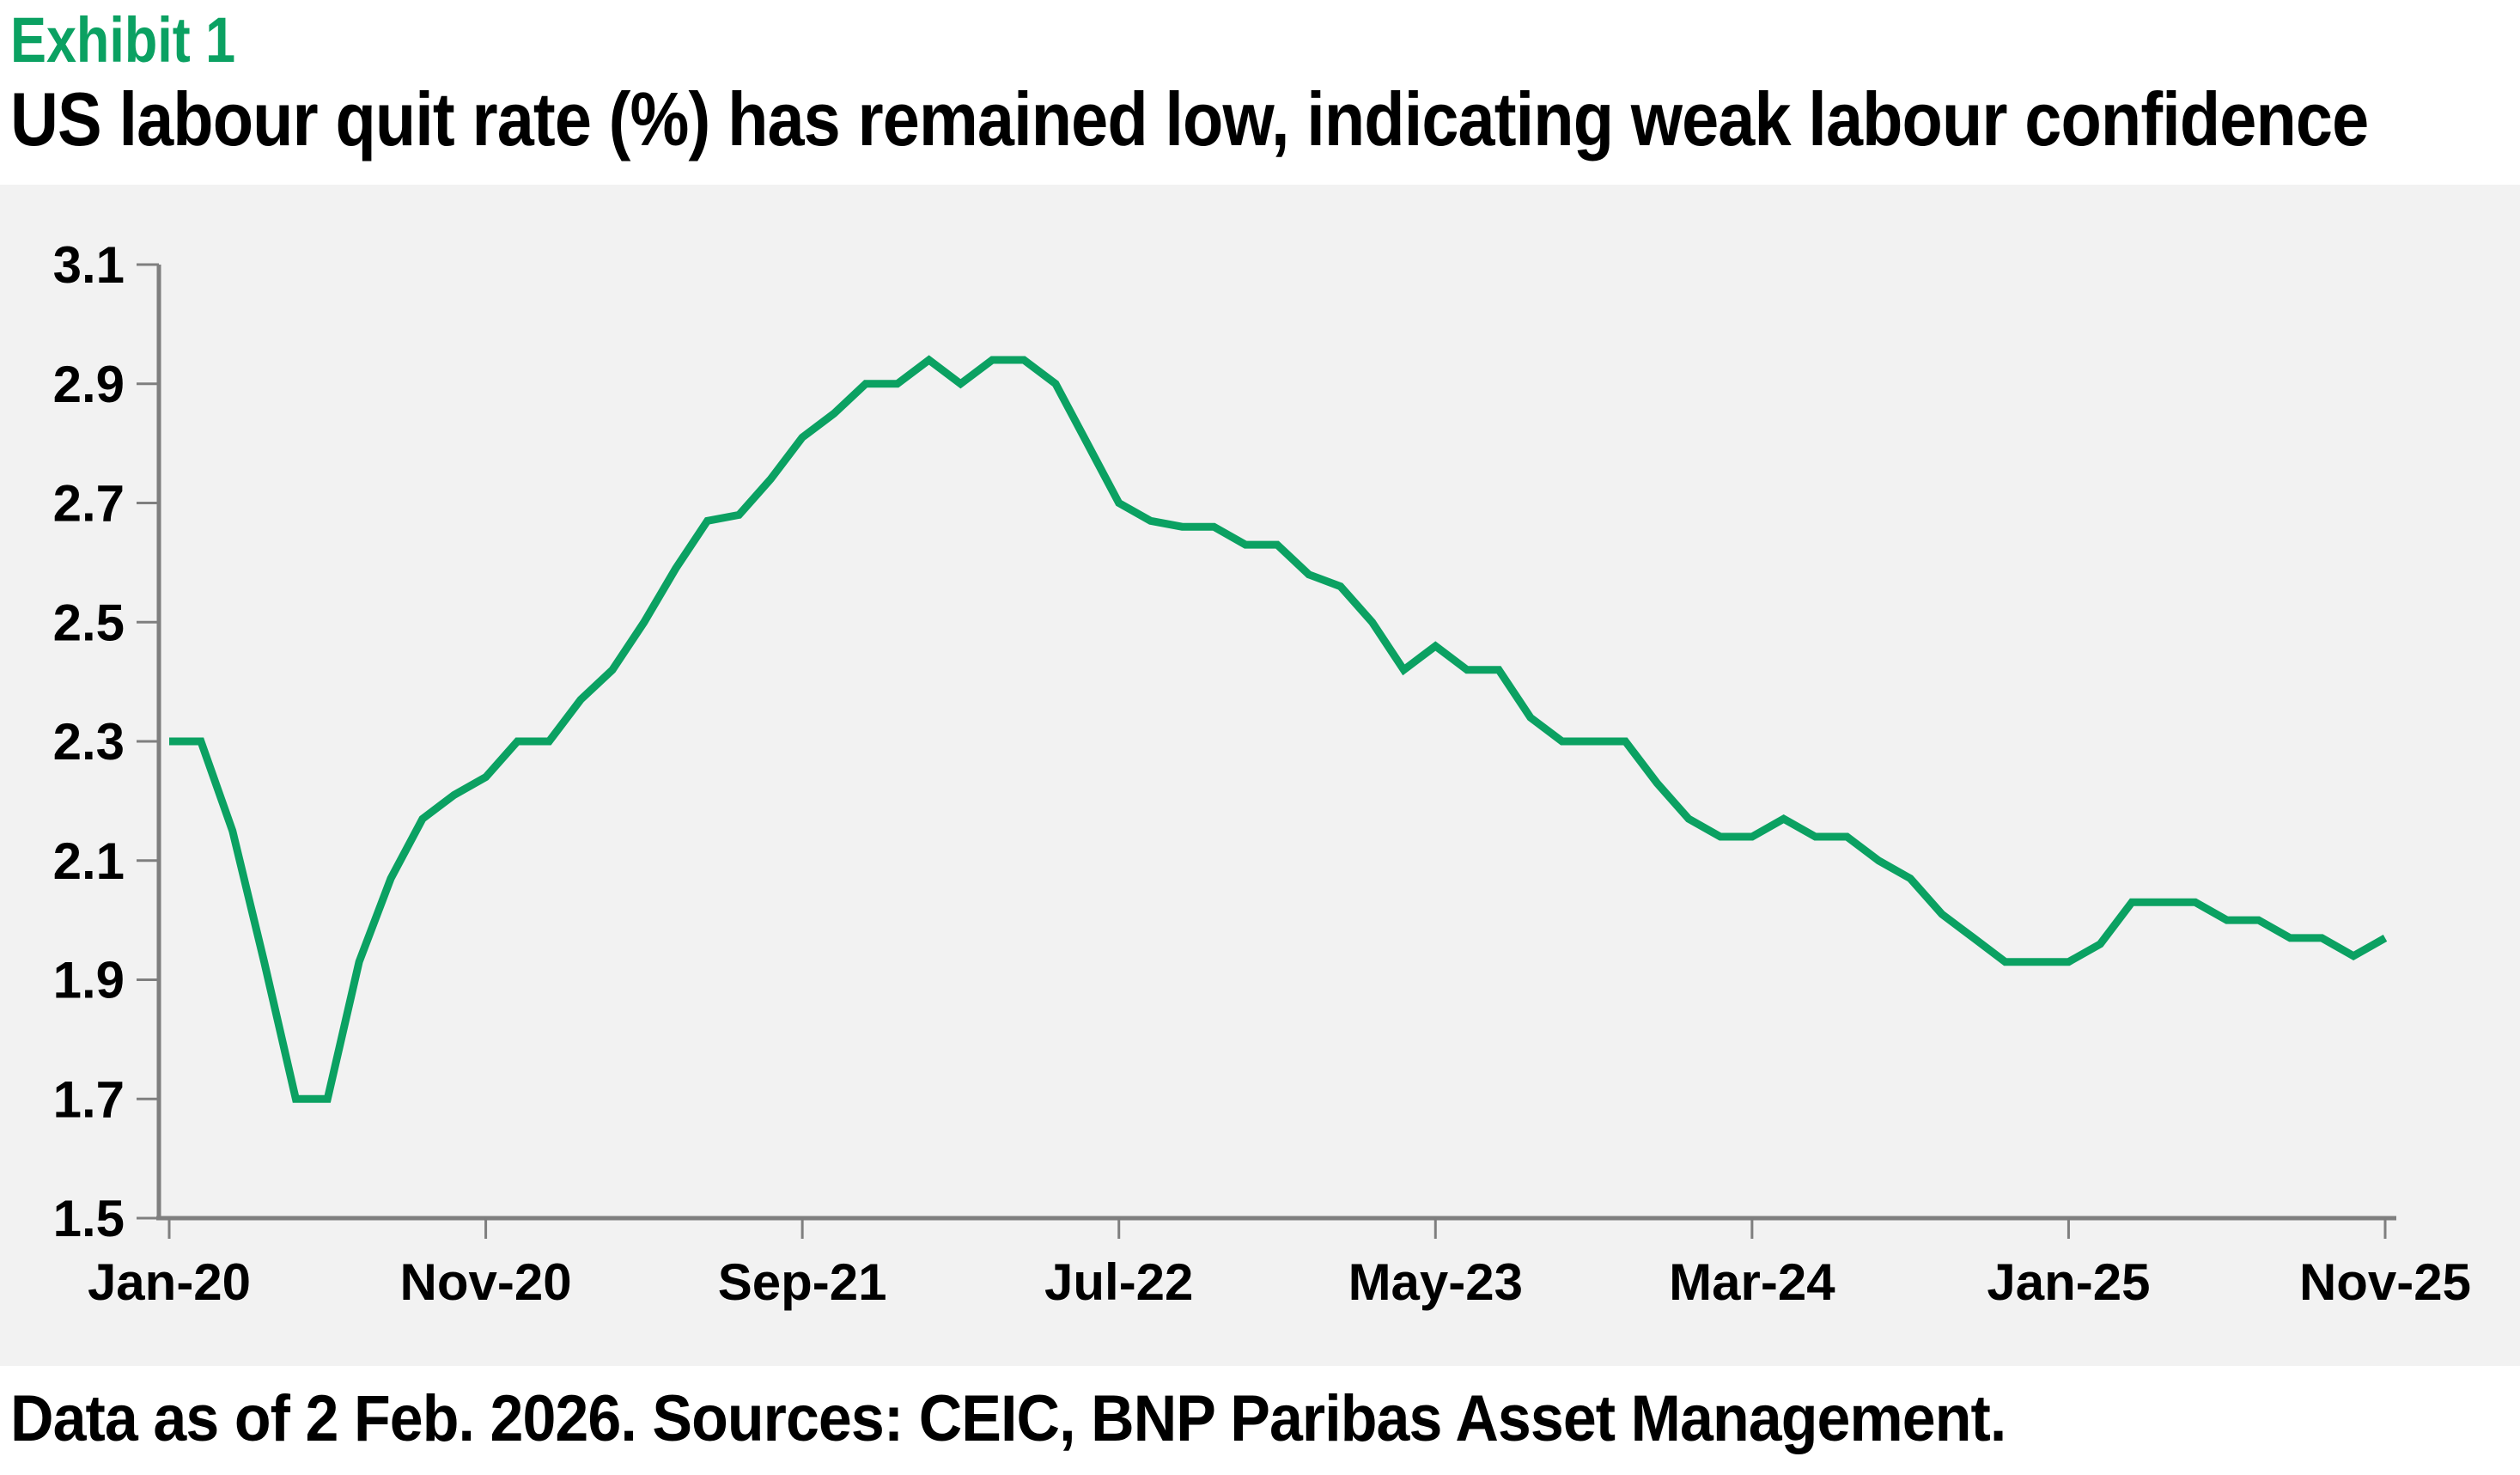  Describe the element at coordinates (2069, 1282) in the screenshot. I see `x-tick-label: Jan-25` at that location.